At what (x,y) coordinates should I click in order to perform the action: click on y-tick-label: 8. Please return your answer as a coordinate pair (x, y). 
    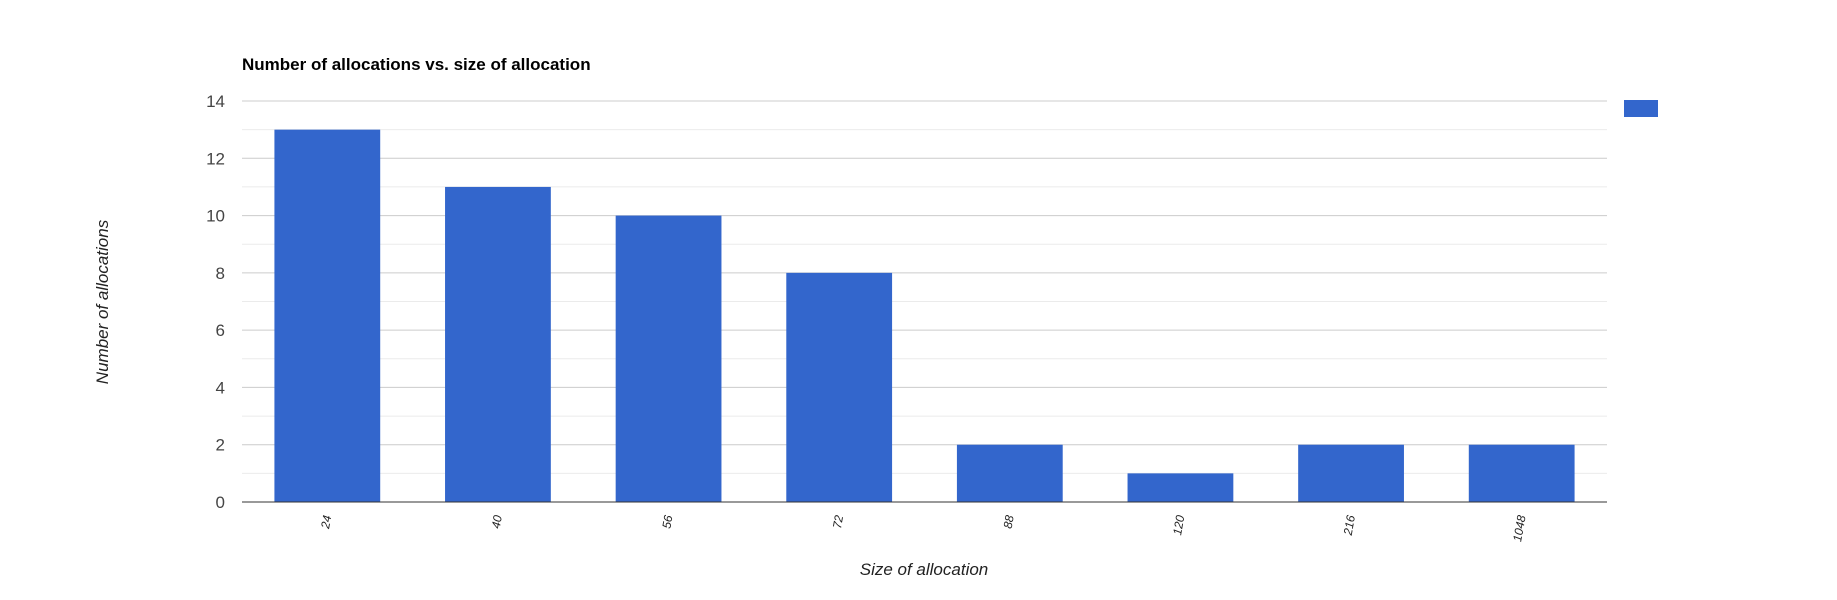
    Looking at the image, I should click on (220, 273).